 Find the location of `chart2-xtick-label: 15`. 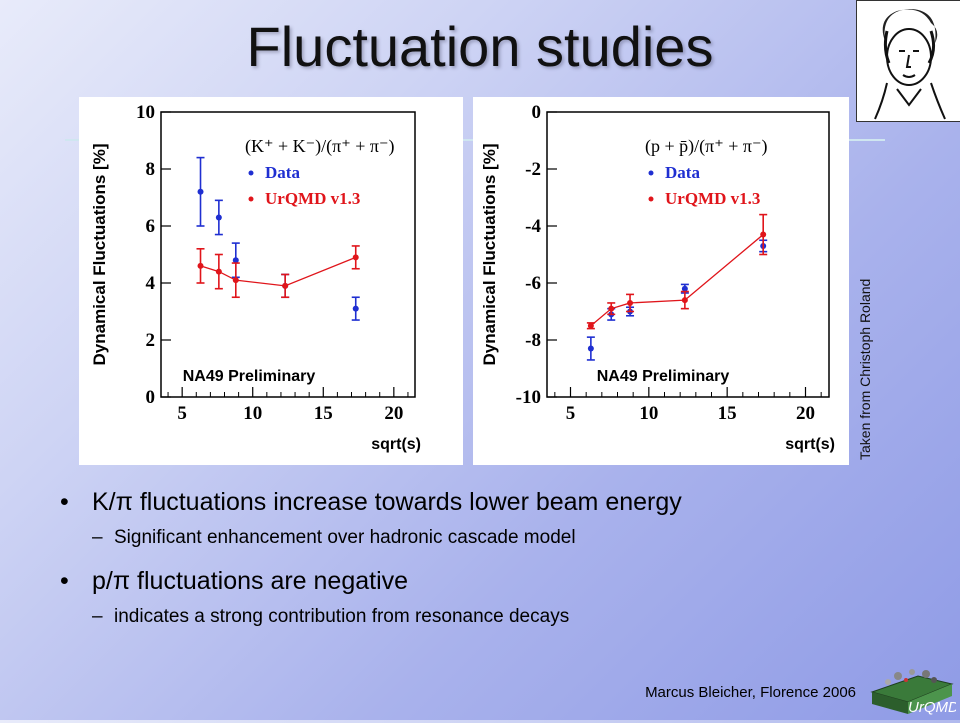

chart2-xtick-label: 15 is located at coordinates (727, 413).